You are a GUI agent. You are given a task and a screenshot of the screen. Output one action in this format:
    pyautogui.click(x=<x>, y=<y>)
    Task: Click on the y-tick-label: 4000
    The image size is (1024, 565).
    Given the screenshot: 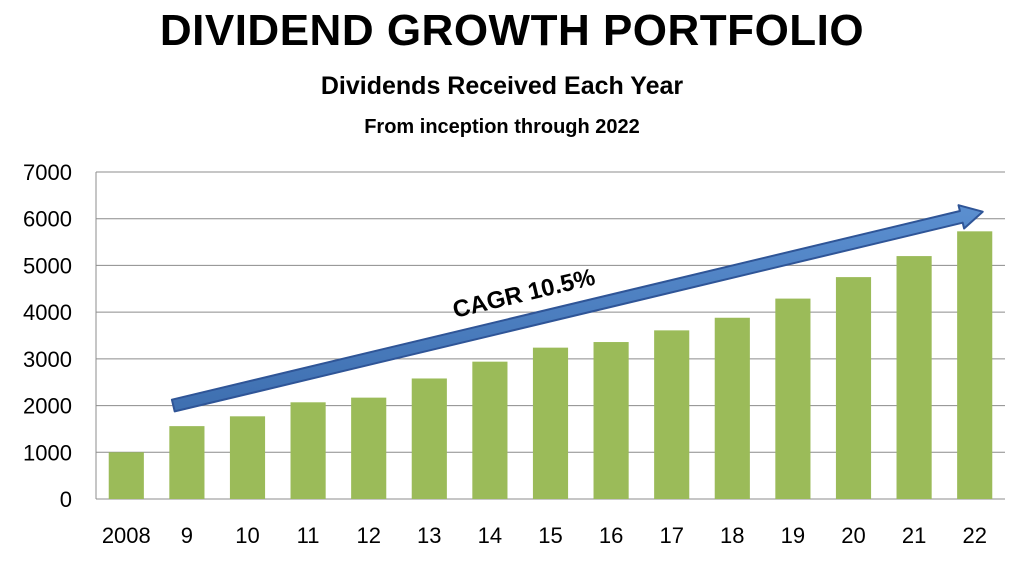 What is the action you would take?
    pyautogui.click(x=47, y=312)
    